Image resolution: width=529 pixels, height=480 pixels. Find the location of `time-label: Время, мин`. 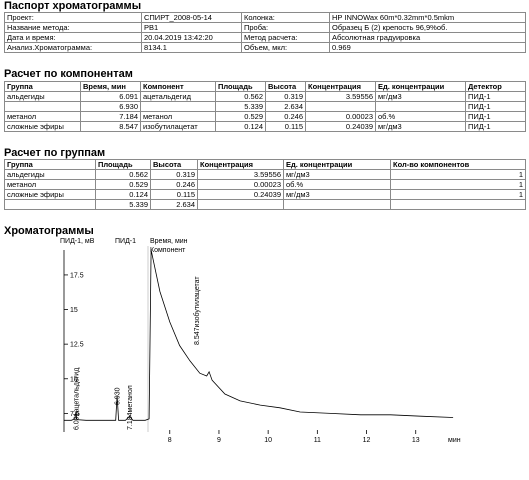

time-label: Время, мин is located at coordinates (169, 241).